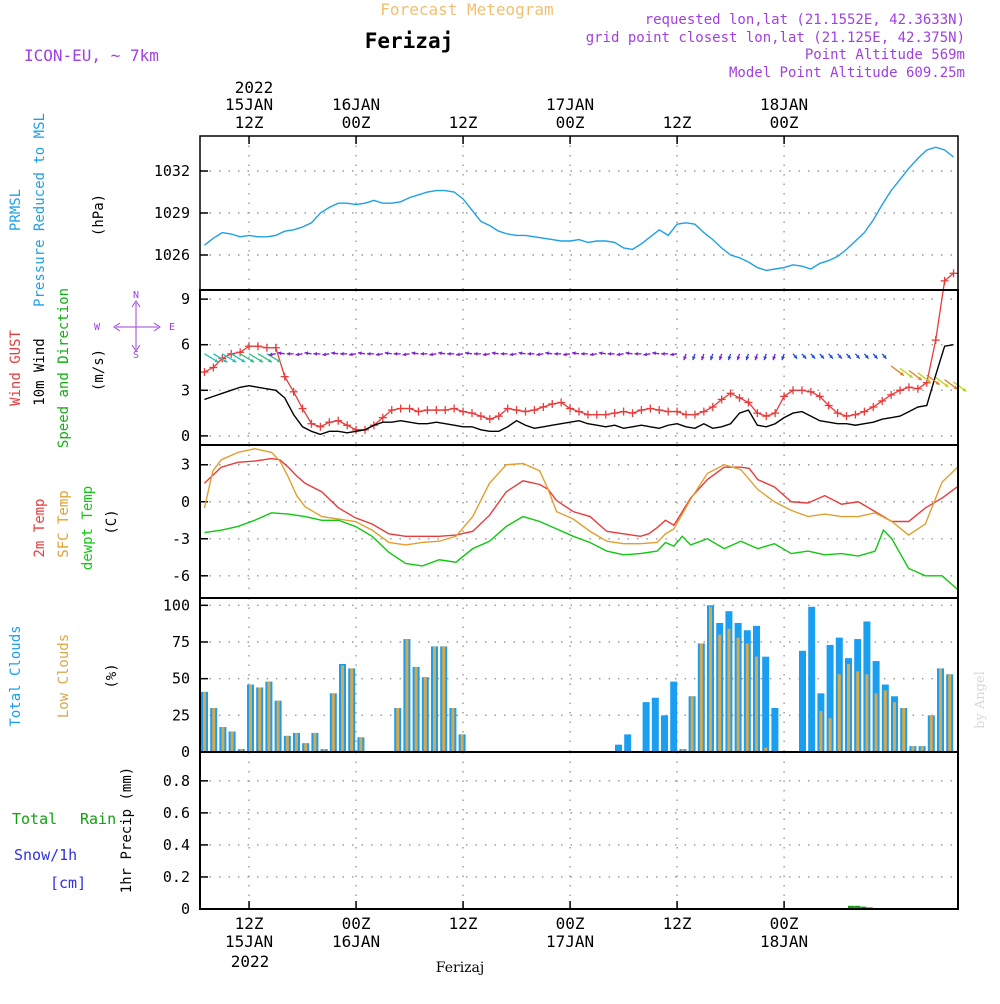  What do you see at coordinates (88, 528) in the screenshot?
I see `label-dewpt-temp: dewpt Temp` at bounding box center [88, 528].